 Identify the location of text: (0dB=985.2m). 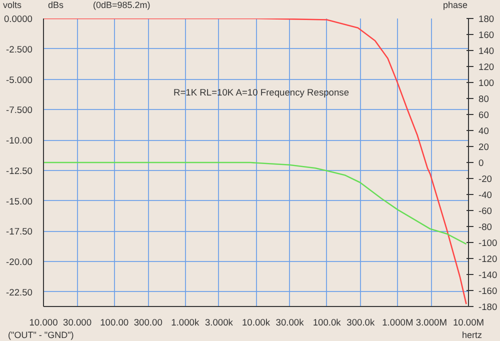
(121, 5).